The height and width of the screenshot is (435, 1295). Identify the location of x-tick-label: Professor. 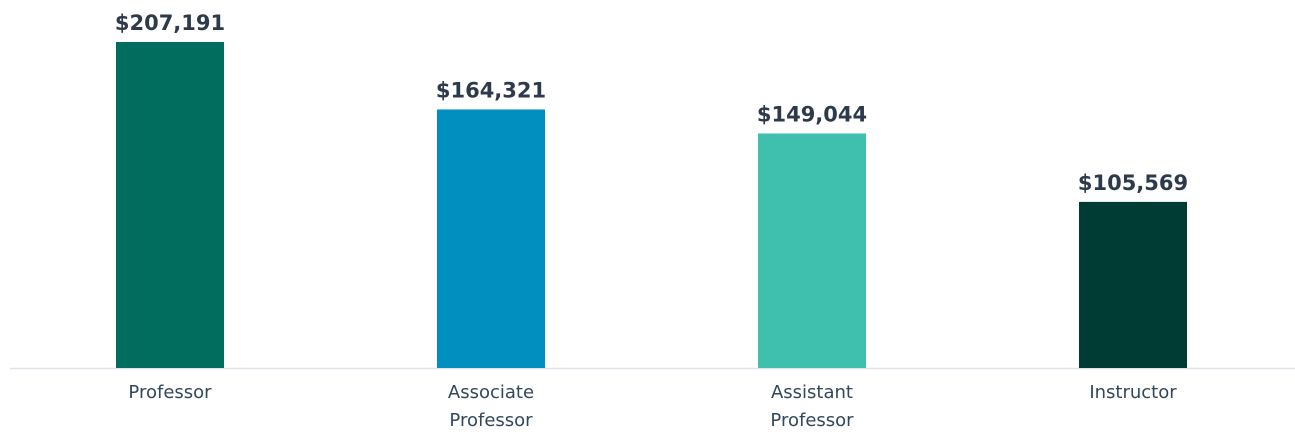
(170, 392).